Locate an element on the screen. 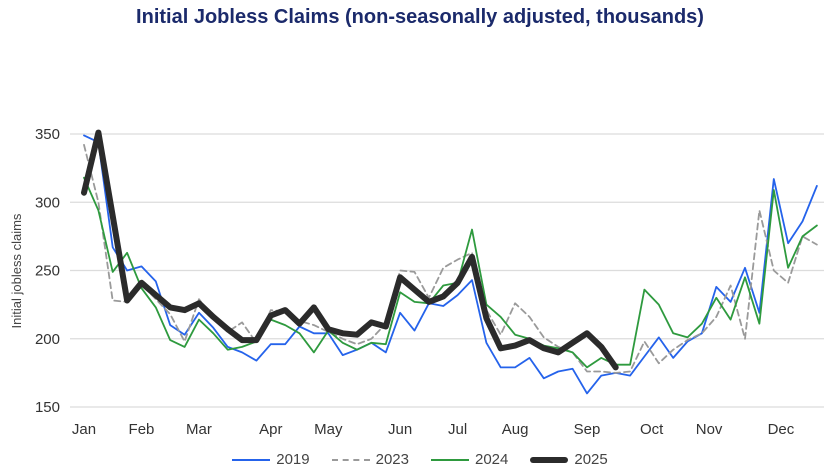 Image resolution: width=840 pixels, height=472 pixels. legend-label: 2023 is located at coordinates (392, 459).